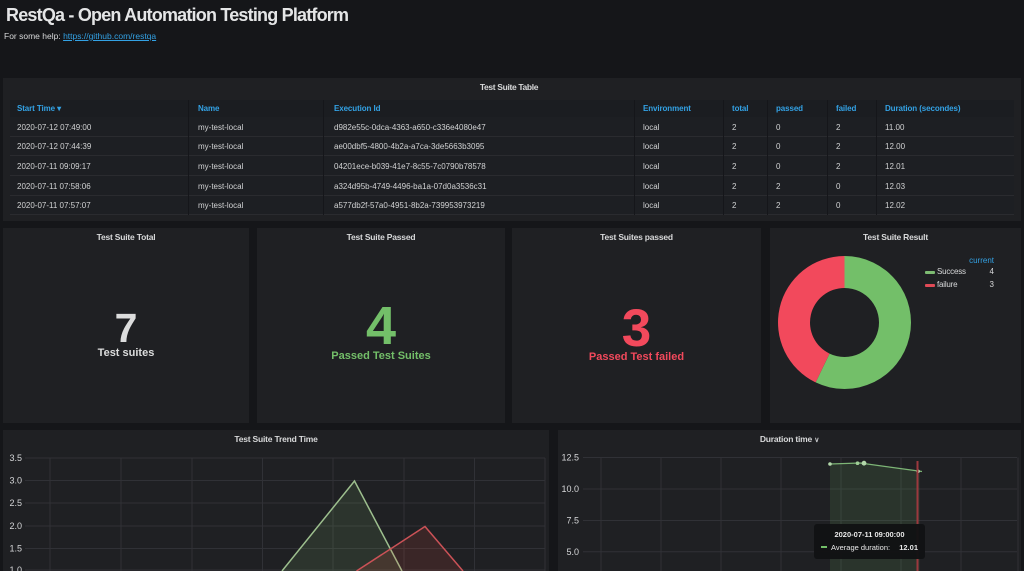  Describe the element at coordinates (15, 549) in the screenshot. I see `svg-text: 1.5` at that location.